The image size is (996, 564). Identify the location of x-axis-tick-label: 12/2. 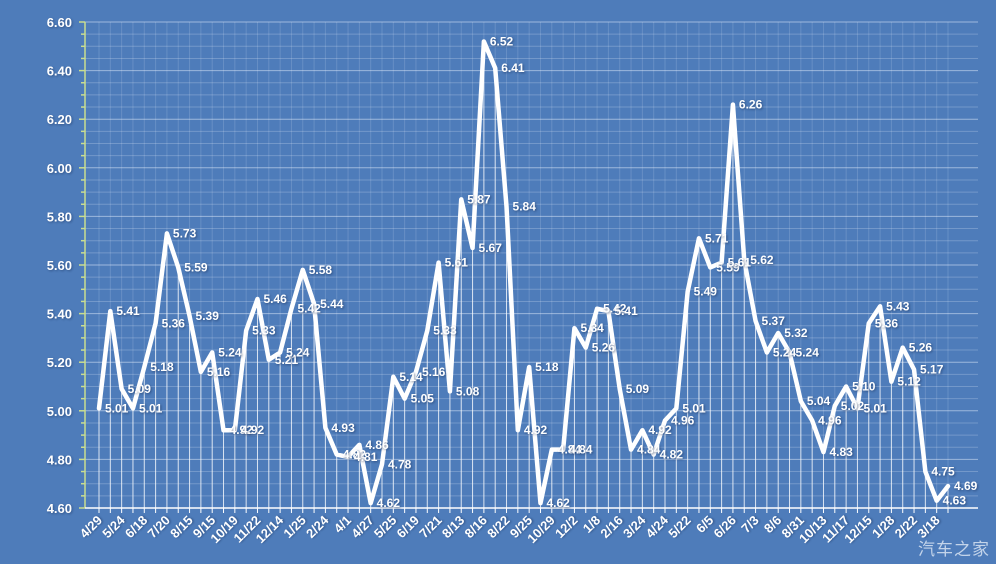
(566, 527).